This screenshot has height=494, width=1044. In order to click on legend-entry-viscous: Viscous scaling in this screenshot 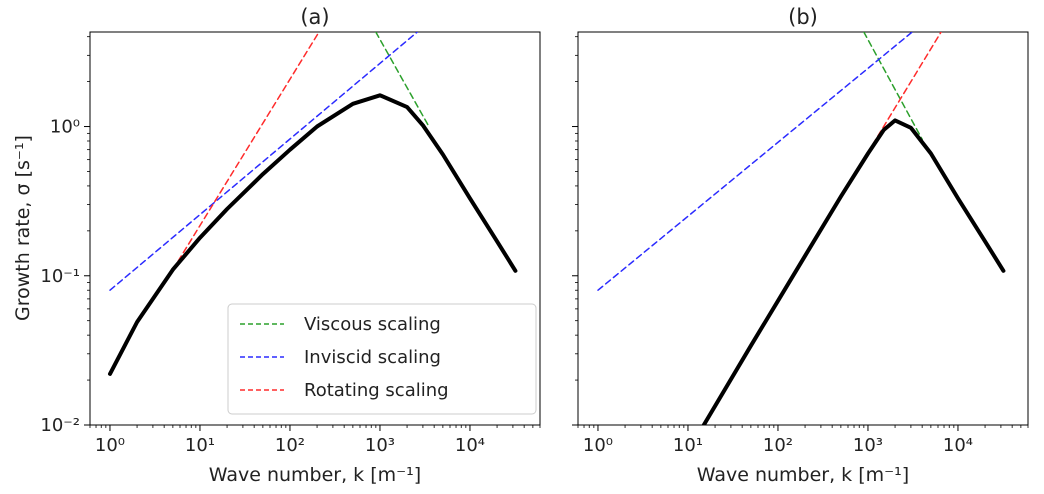, I will do `click(340, 324)`.